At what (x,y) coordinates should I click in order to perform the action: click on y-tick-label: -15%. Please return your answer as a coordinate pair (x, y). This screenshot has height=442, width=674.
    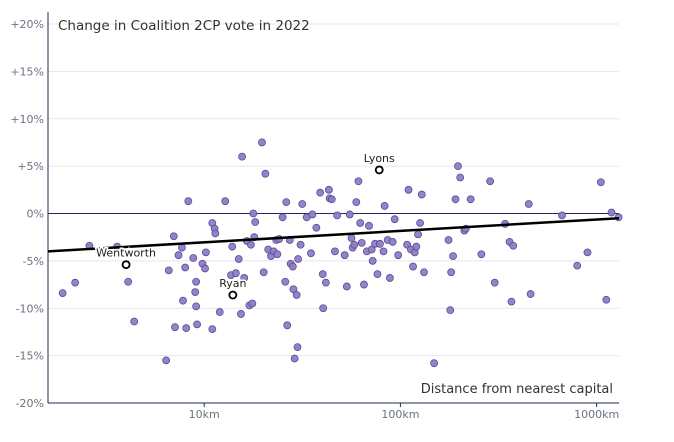
    Looking at the image, I should click on (30, 356).